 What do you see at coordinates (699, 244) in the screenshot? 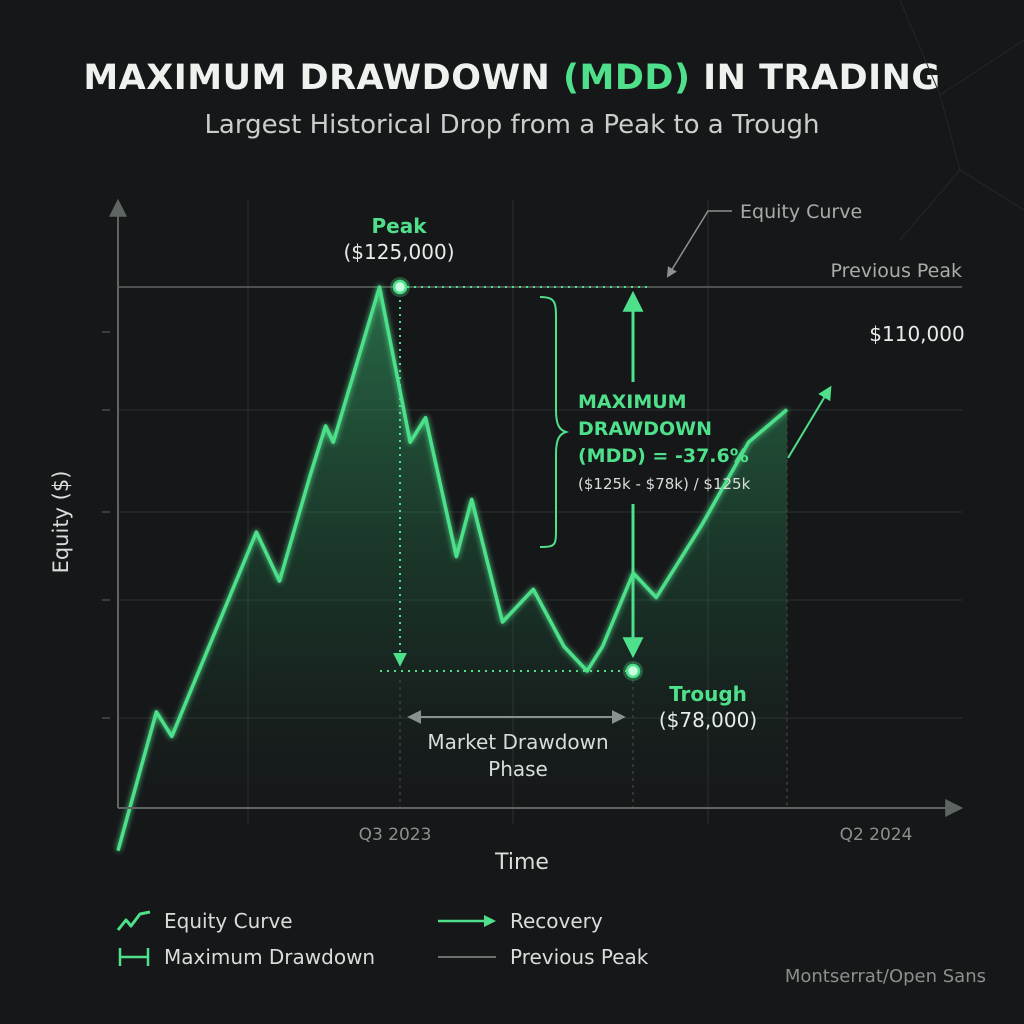
I see `equity-curve-callout-line` at bounding box center [699, 244].